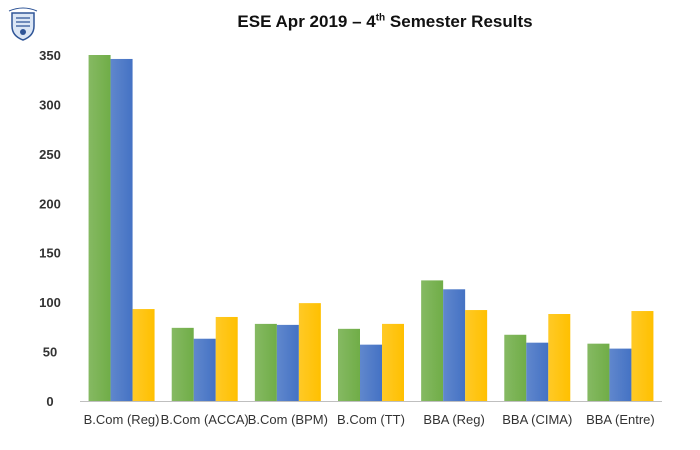  I want to click on x-category-label: B.Com (ACCA), so click(205, 419).